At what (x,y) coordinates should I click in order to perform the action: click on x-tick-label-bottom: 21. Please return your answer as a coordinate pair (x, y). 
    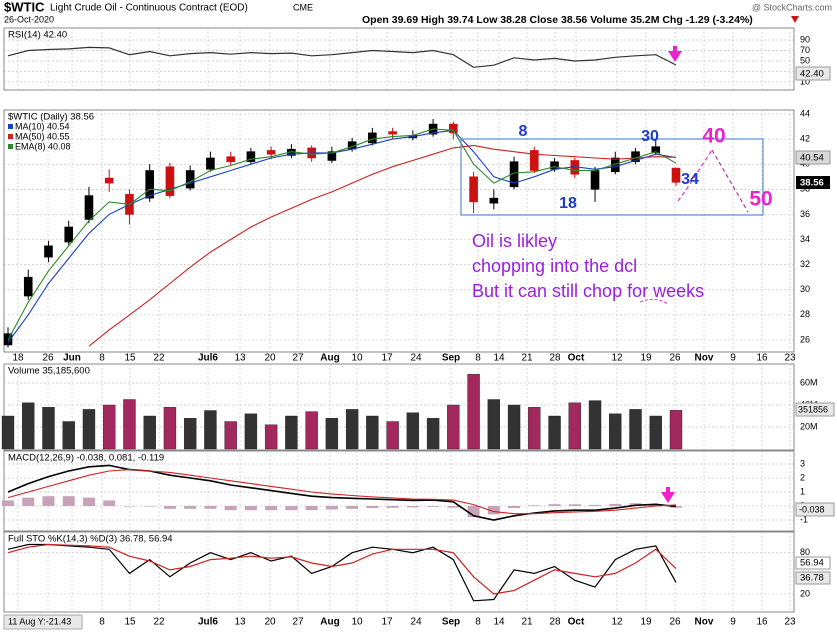
    Looking at the image, I should click on (527, 622).